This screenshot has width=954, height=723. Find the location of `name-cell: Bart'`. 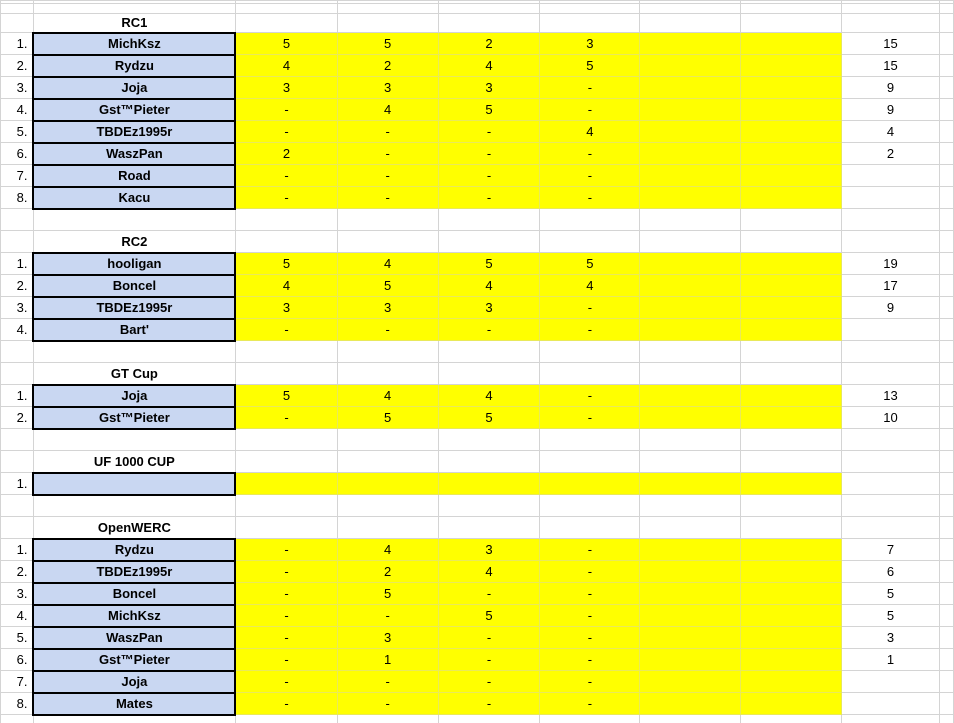

name-cell: Bart' is located at coordinates (134, 329).